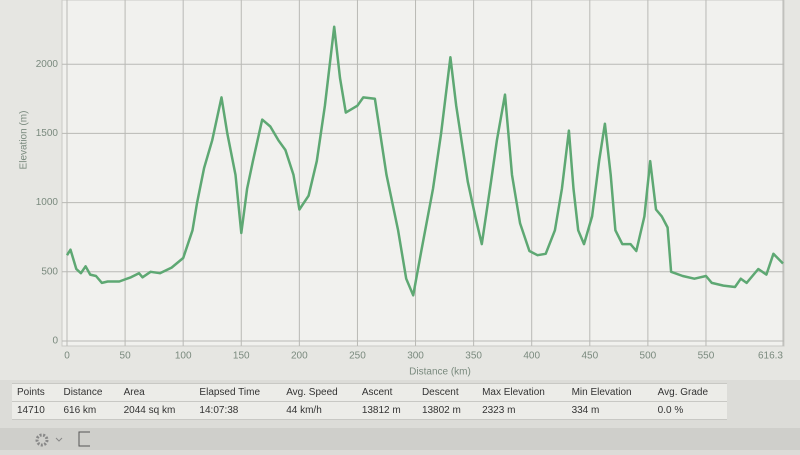 Image resolution: width=800 pixels, height=455 pixels. Describe the element at coordinates (238, 410) in the screenshot. I see `stats-value: 14:07:38` at that location.